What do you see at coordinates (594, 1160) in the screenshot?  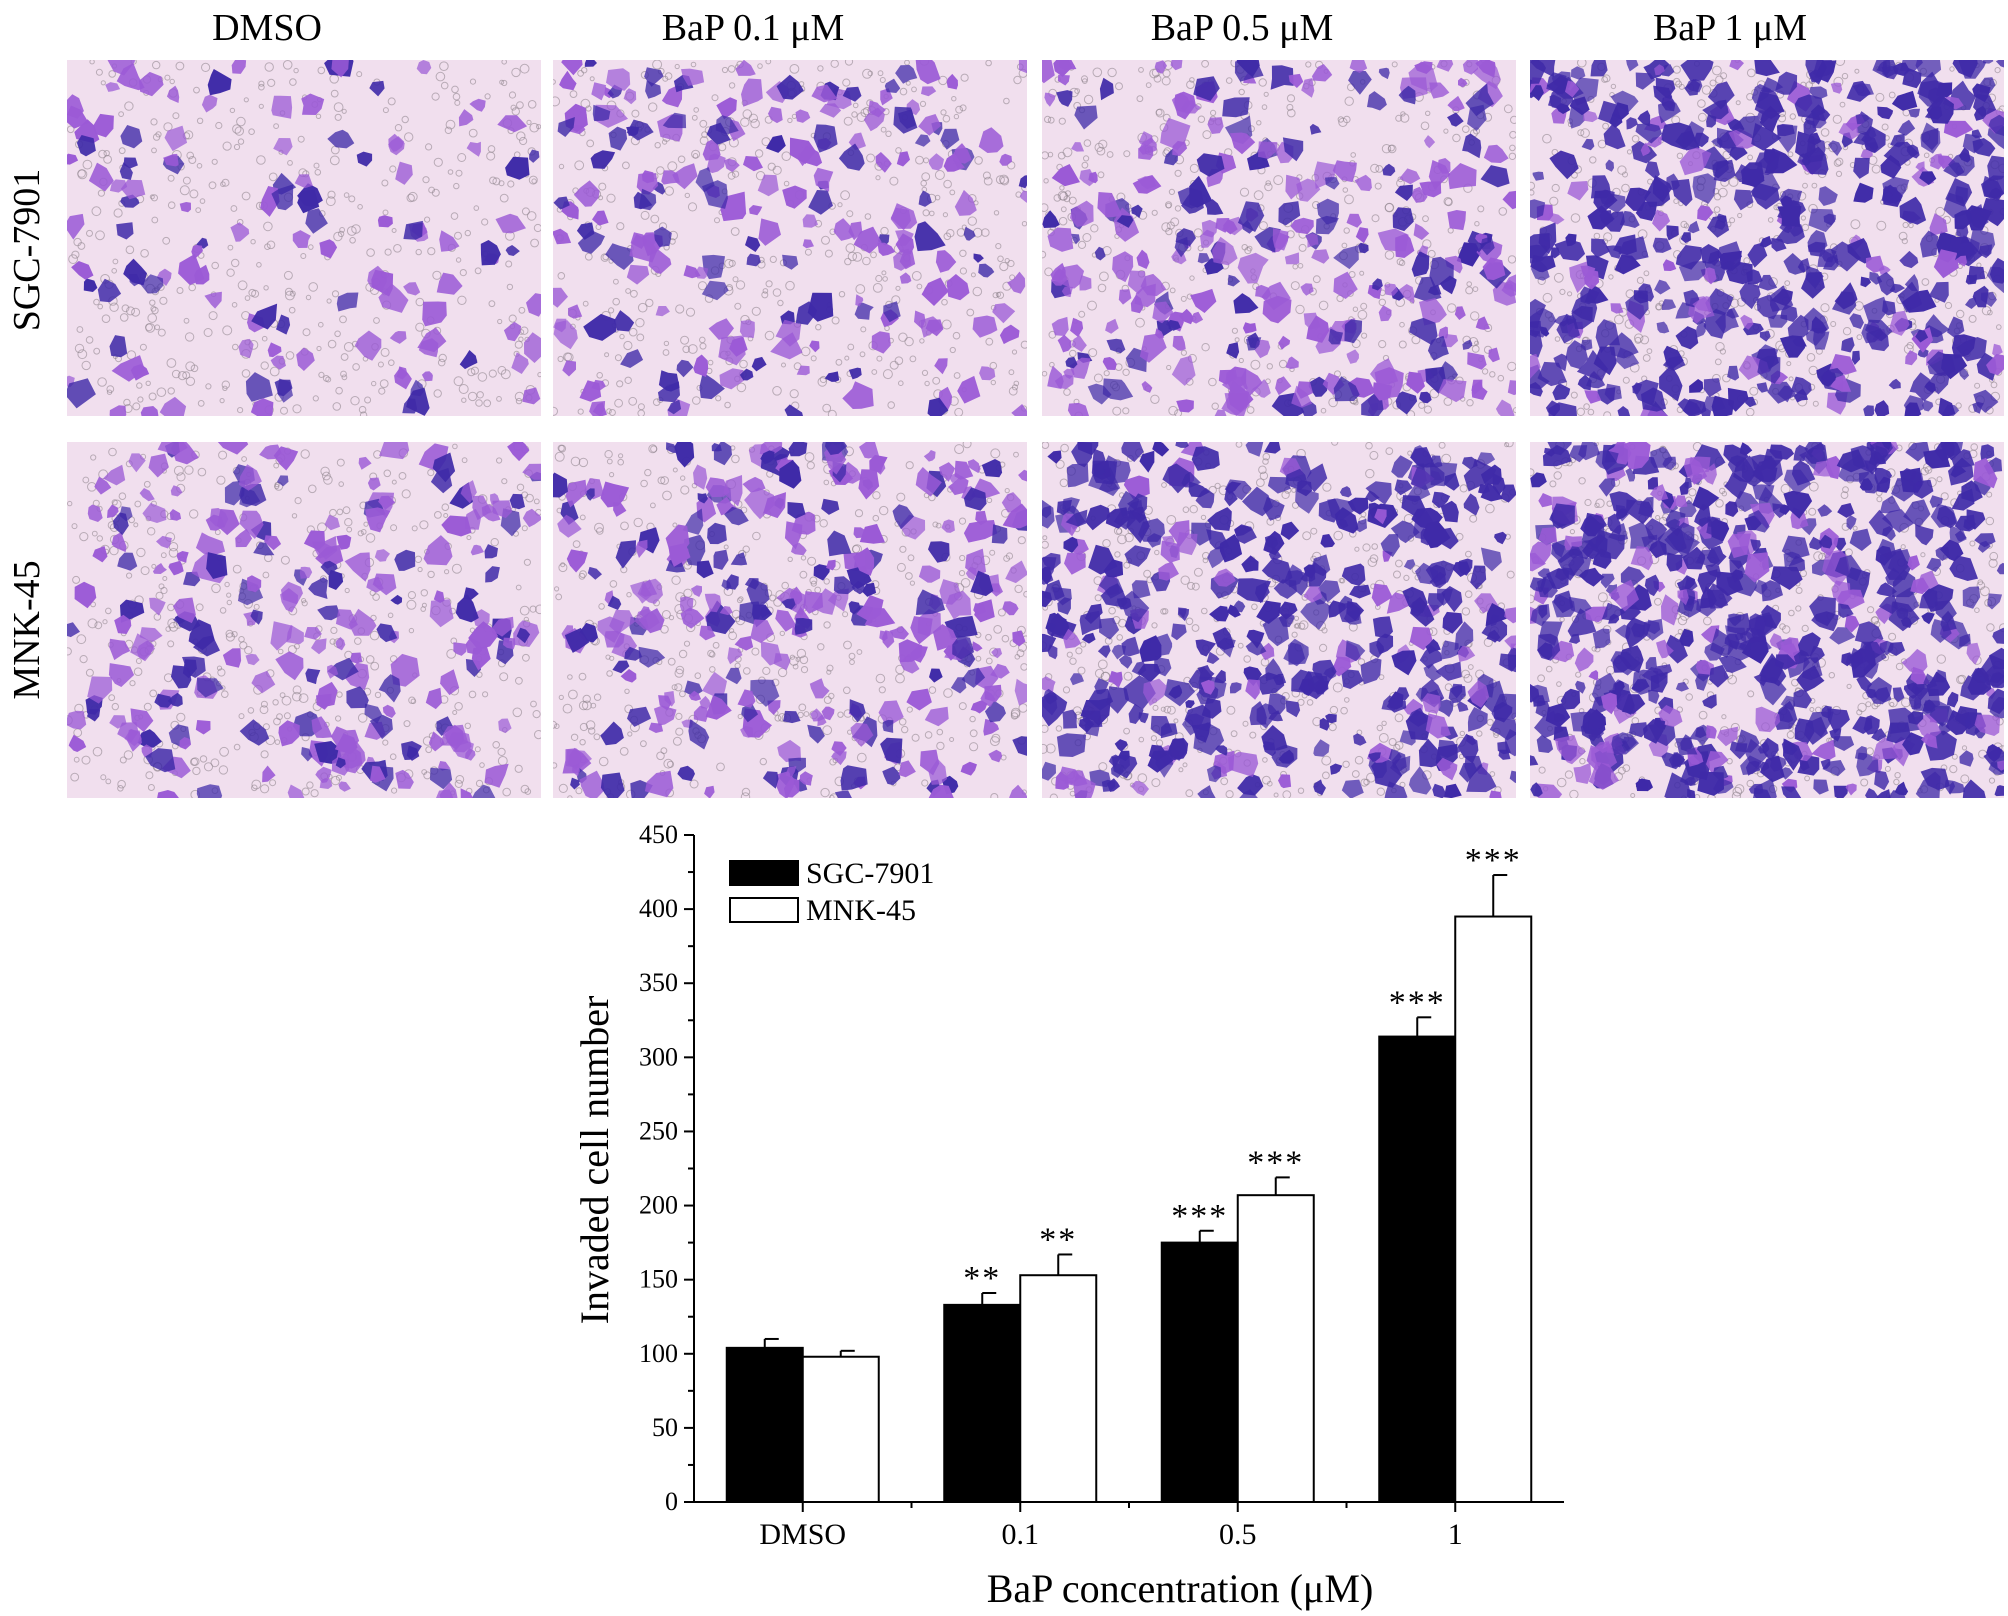 I see `y-axis-label: Invaded cell number` at bounding box center [594, 1160].